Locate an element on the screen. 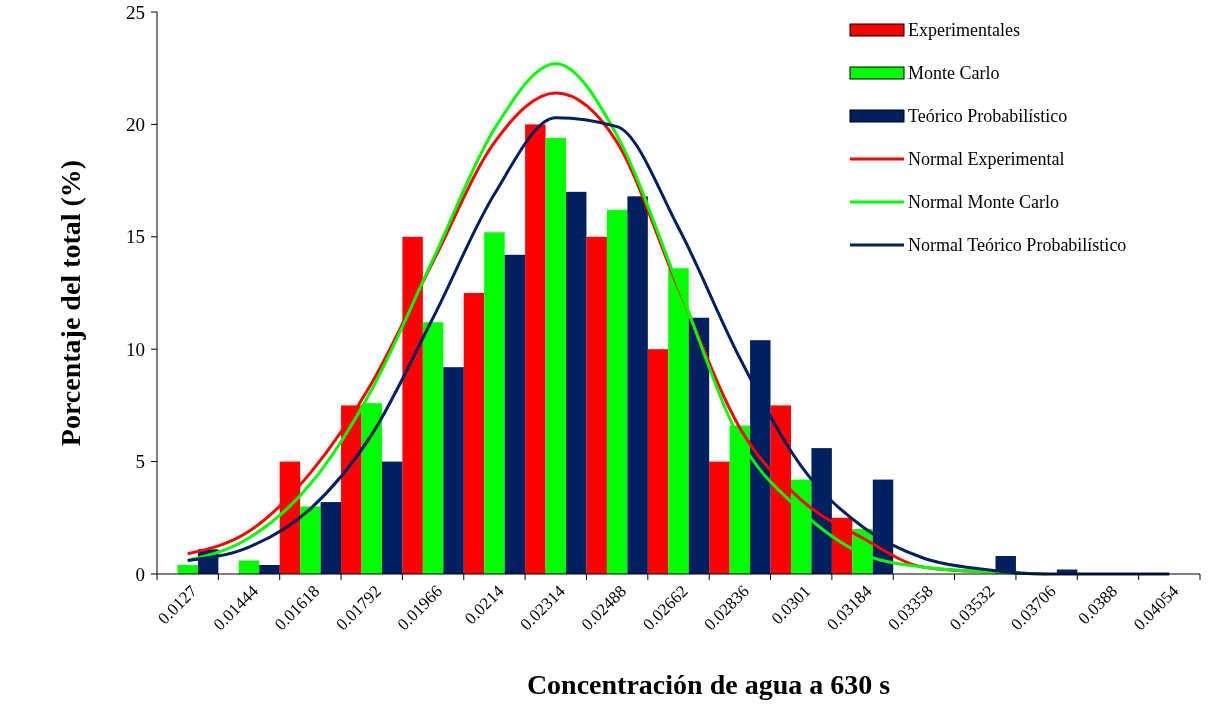 Image resolution: width=1218 pixels, height=717 pixels. legend-label: Normal Monte Carlo is located at coordinates (983, 202).